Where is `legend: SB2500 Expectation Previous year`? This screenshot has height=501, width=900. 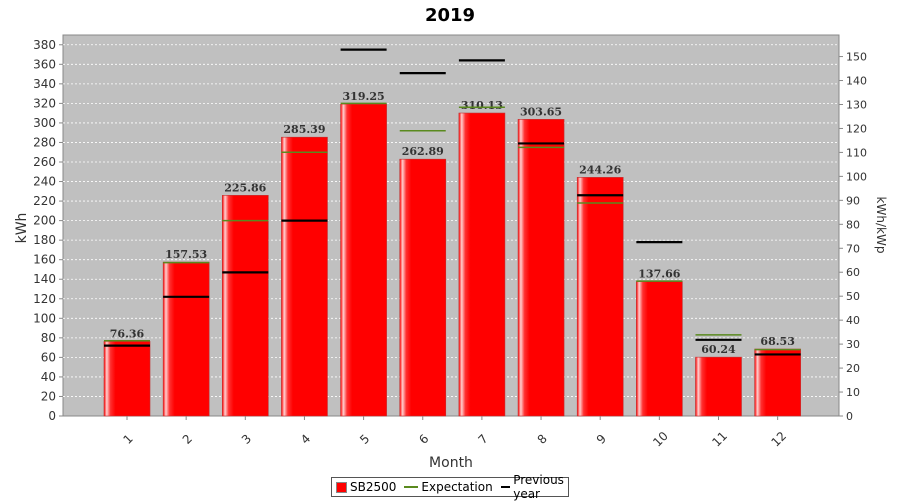
legend: SB2500 Expectation Previous year is located at coordinates (450, 487).